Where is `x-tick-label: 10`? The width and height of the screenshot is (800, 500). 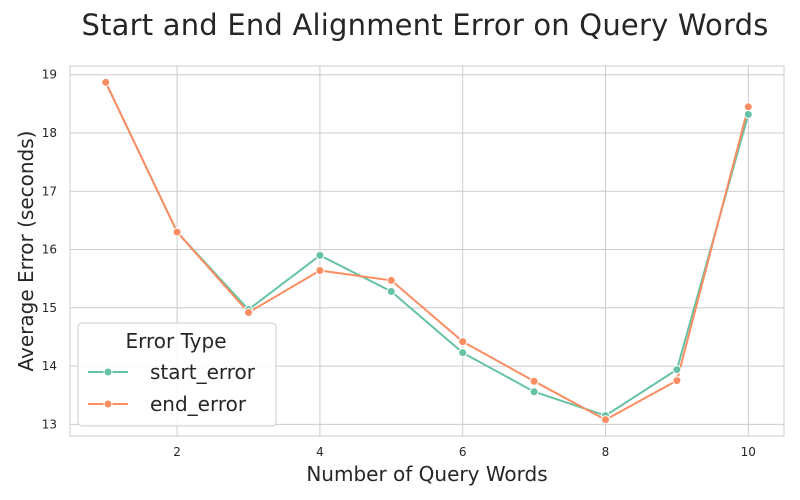 x-tick-label: 10 is located at coordinates (748, 452).